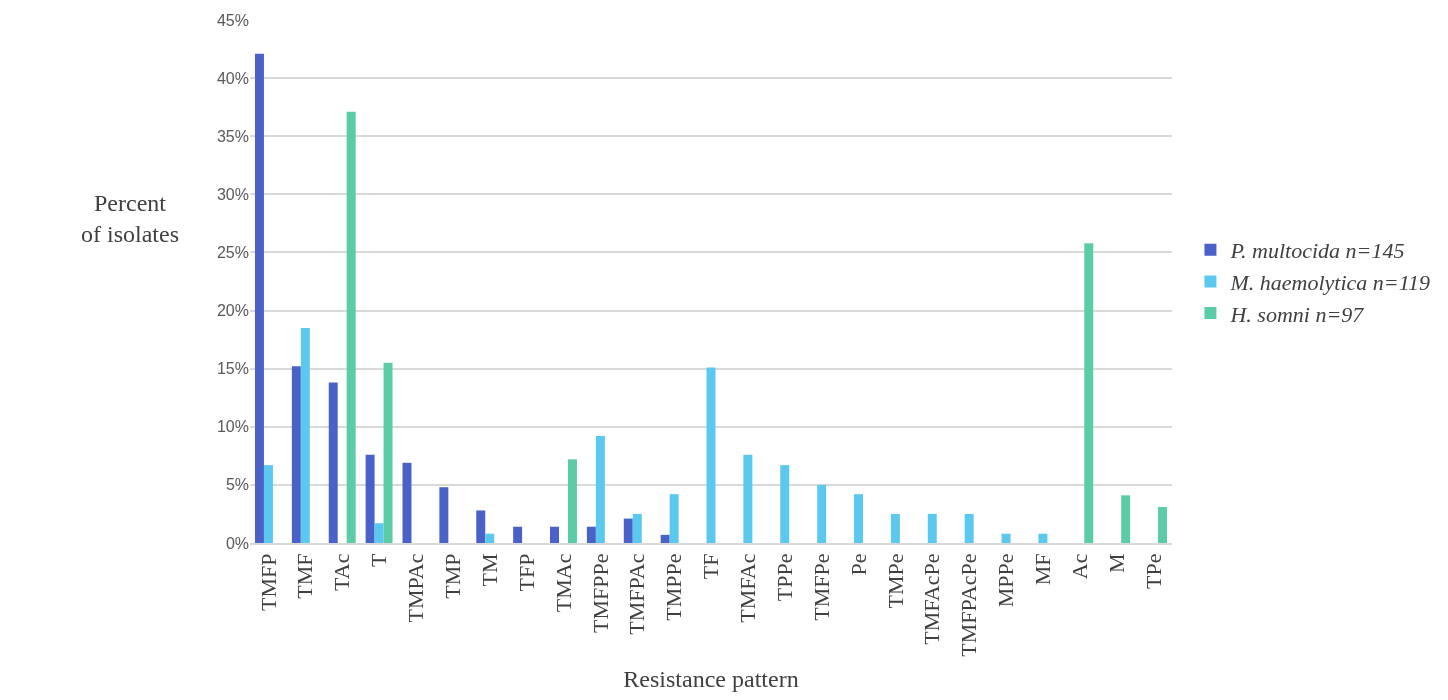 The height and width of the screenshot is (700, 1448). Describe the element at coordinates (232, 311) in the screenshot. I see `y-tick-label: 20%` at that location.